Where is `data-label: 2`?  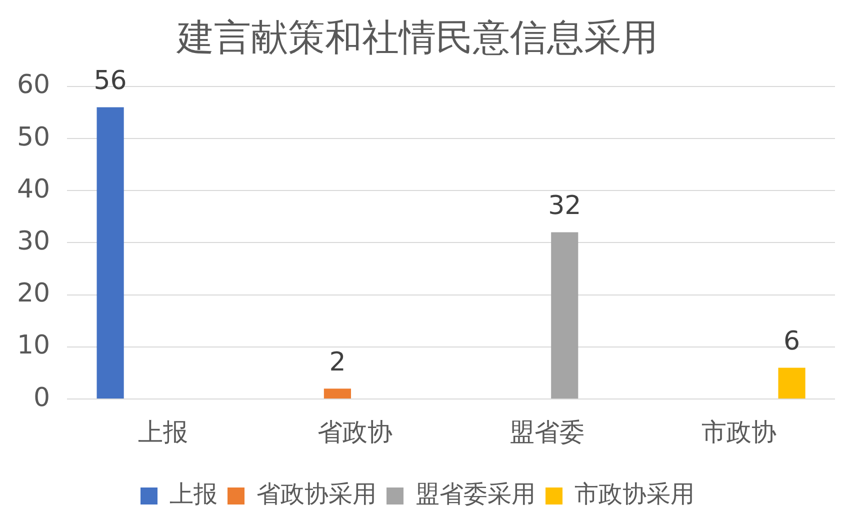
data-label: 2 is located at coordinates (337, 362).